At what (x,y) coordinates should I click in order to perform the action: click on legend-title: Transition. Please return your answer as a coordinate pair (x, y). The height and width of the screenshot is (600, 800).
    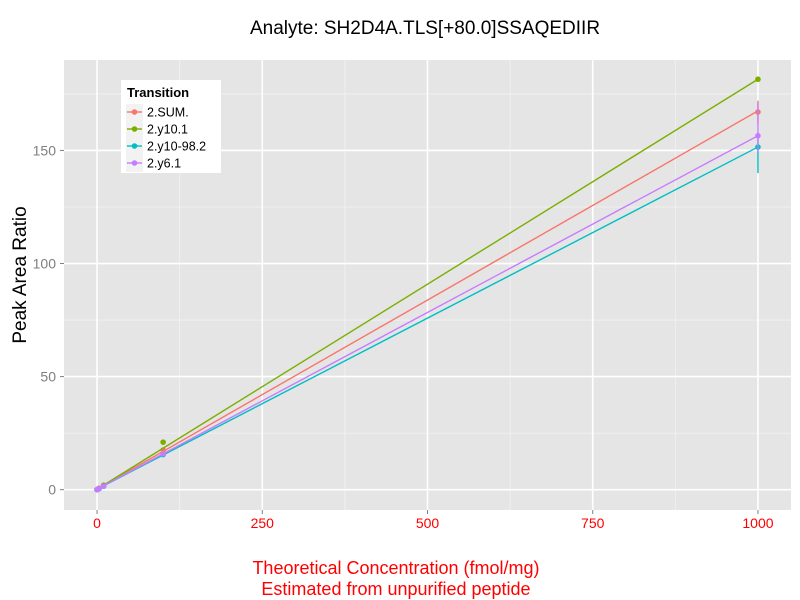
    Looking at the image, I should click on (158, 92).